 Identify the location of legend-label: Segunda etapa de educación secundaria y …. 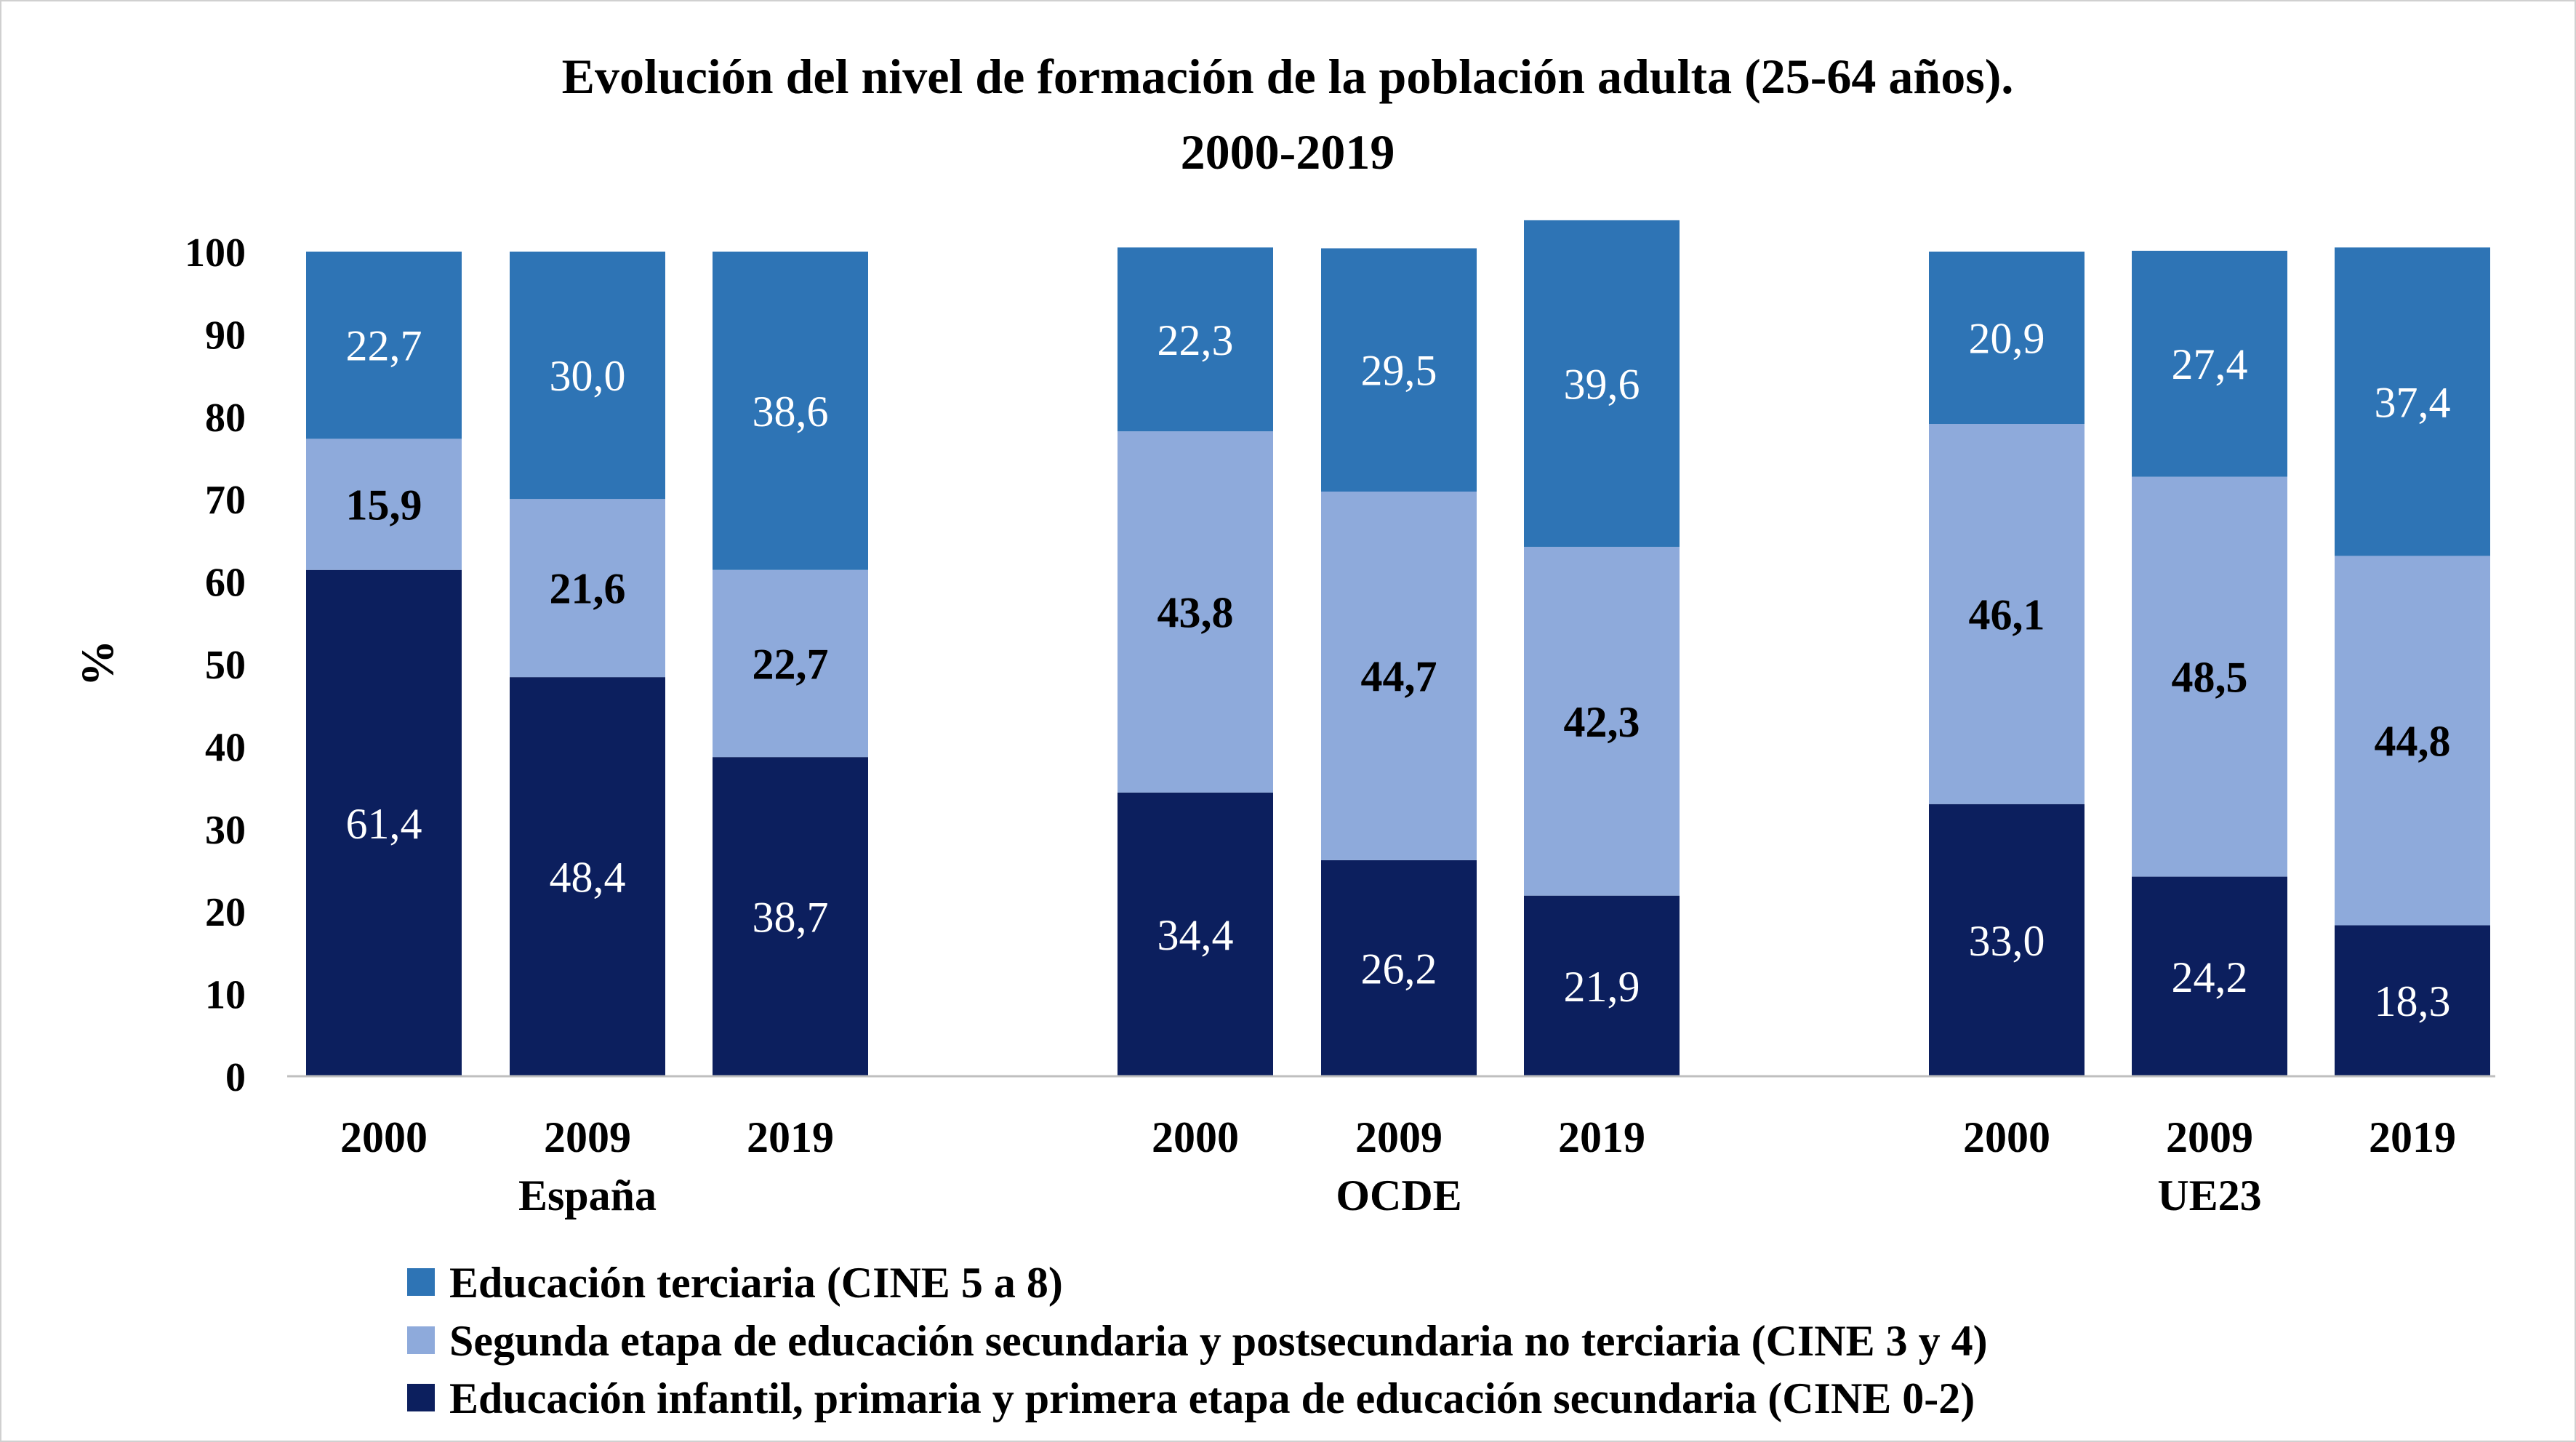
(1218, 1341).